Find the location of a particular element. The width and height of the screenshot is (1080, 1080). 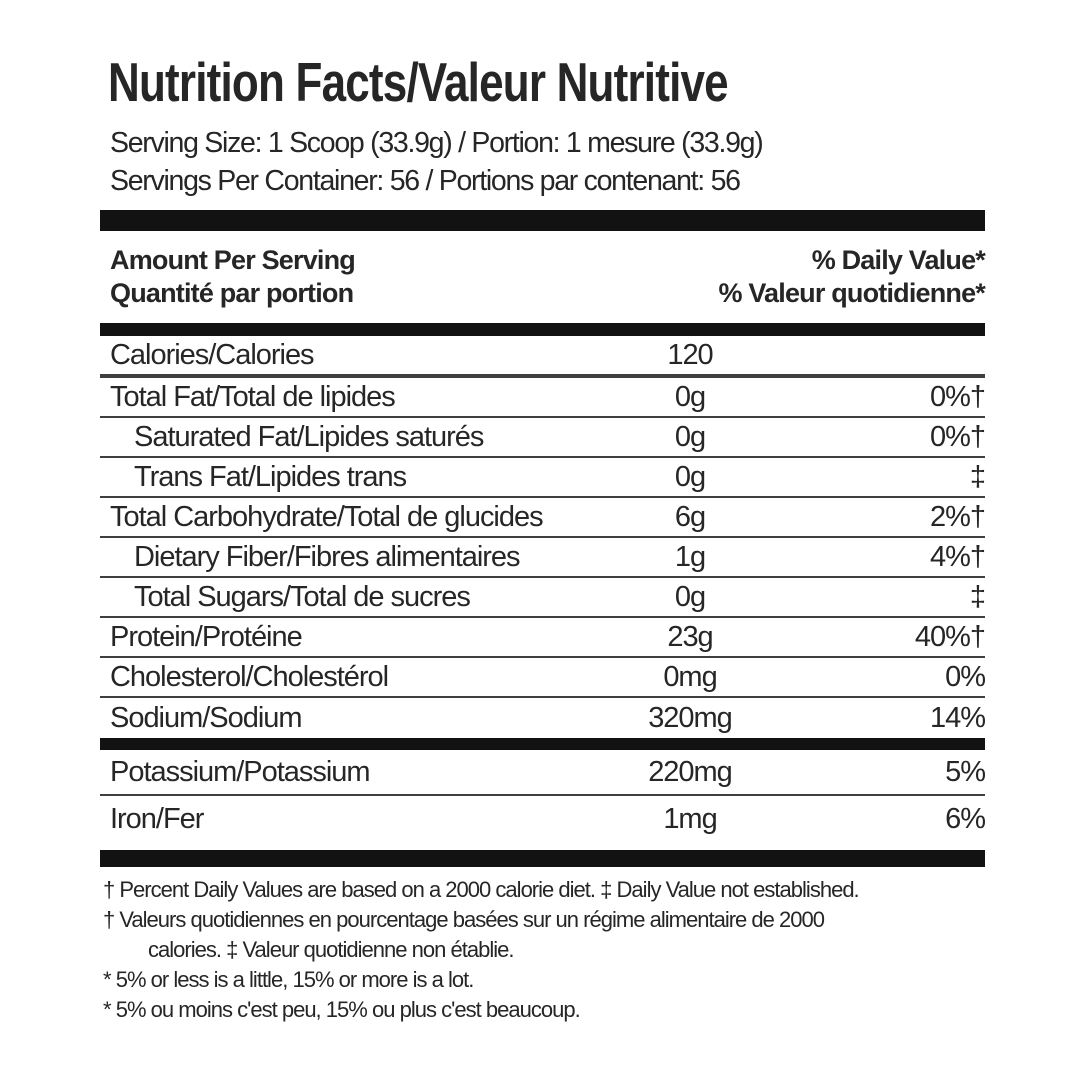

nutrient-amount: 0mg is located at coordinates (690, 676).